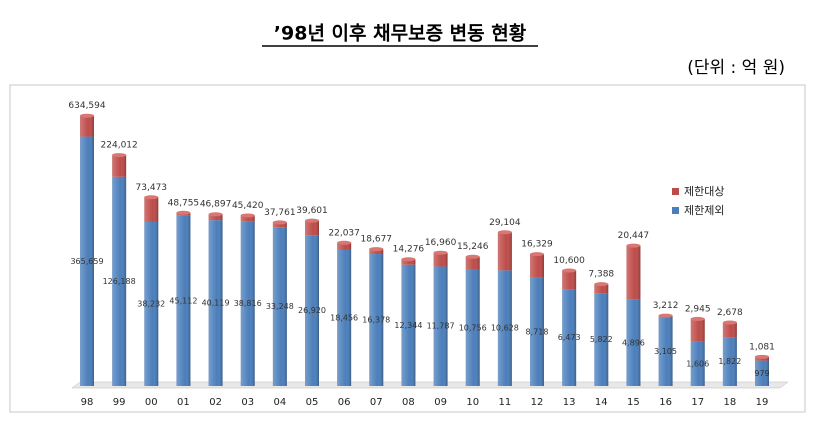 The width and height of the screenshot is (819, 430). What do you see at coordinates (665, 402) in the screenshot?
I see `x-tick-label: 16` at bounding box center [665, 402].